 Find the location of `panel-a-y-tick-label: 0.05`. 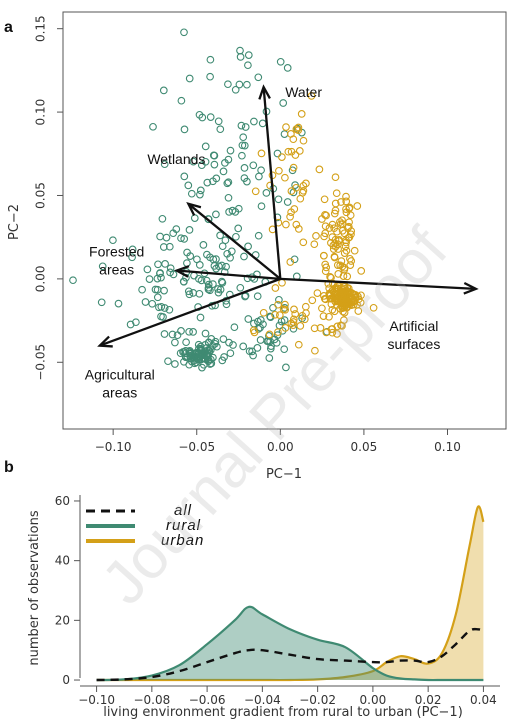

panel-a-y-tick-label: 0.05 is located at coordinates (41, 195).